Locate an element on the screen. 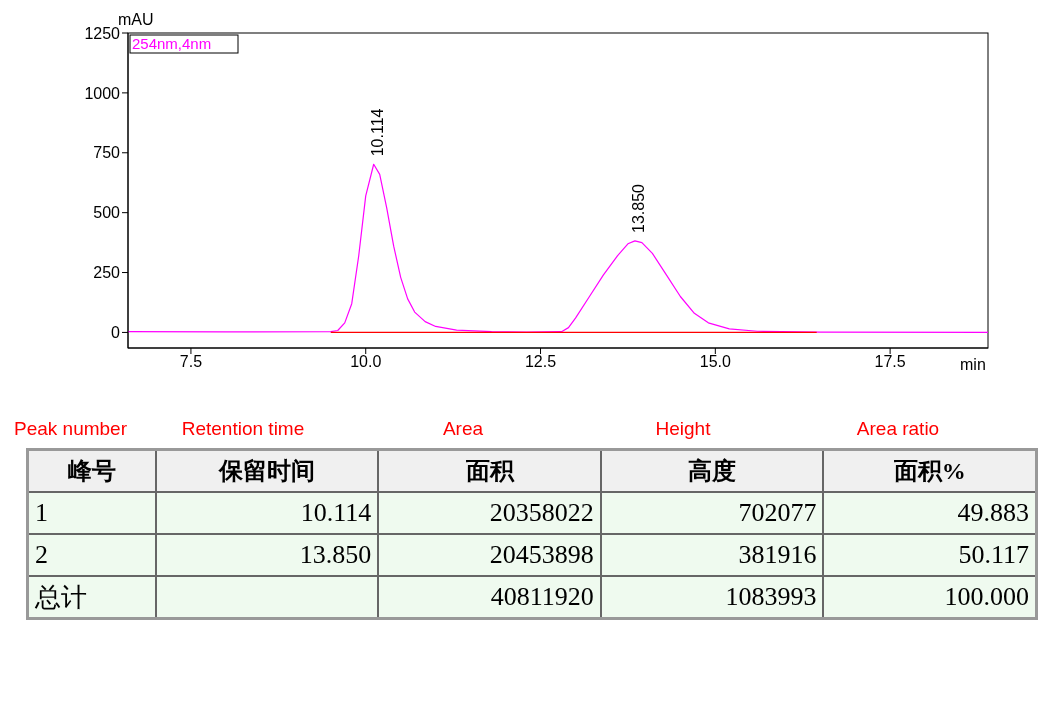 The height and width of the screenshot is (702, 1046). text: 20358022 is located at coordinates (489, 513).